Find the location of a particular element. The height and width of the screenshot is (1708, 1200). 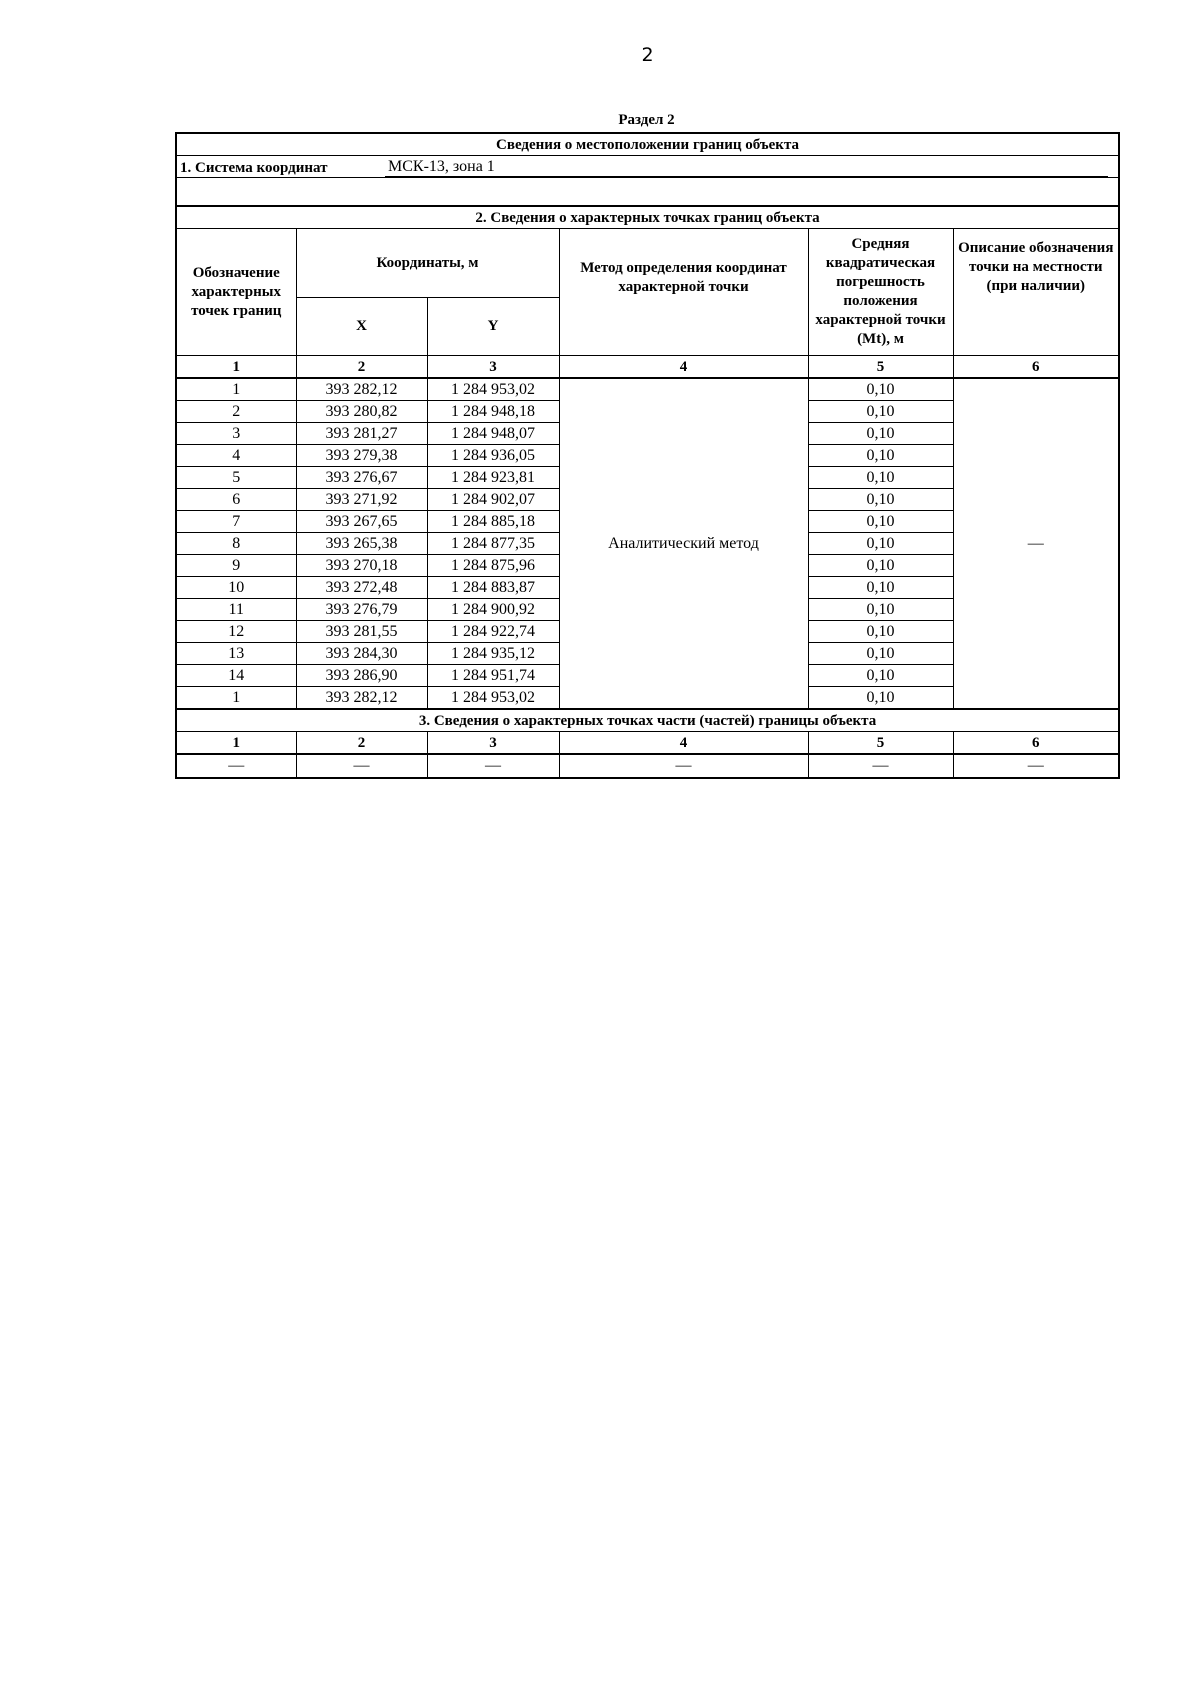

table-row: 9 393 270,18 1 284 875,96 0,10 is located at coordinates (647, 565).